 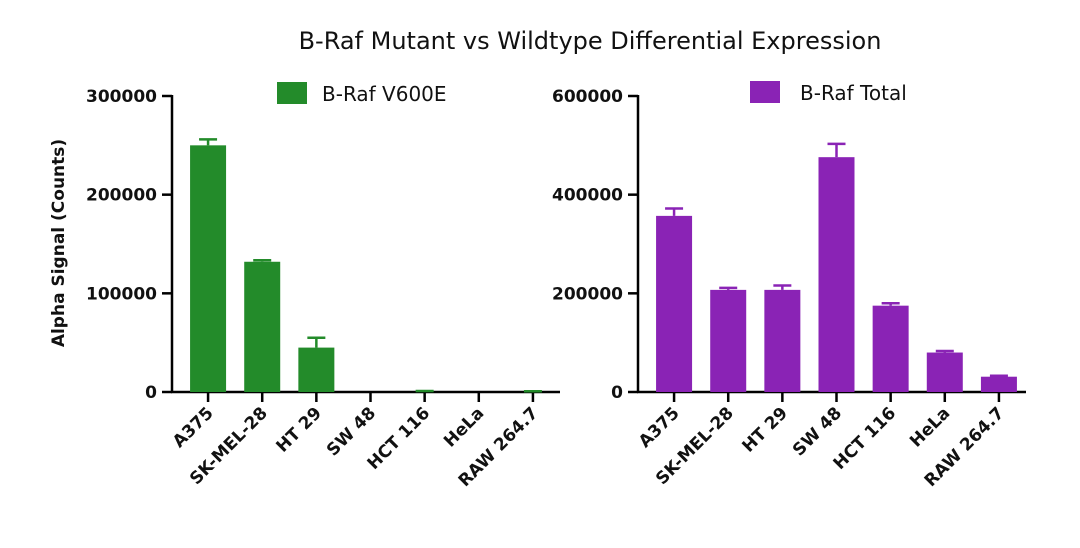 What do you see at coordinates (930, 427) in the screenshot?
I see `total-x-tick-label: HeLa` at bounding box center [930, 427].